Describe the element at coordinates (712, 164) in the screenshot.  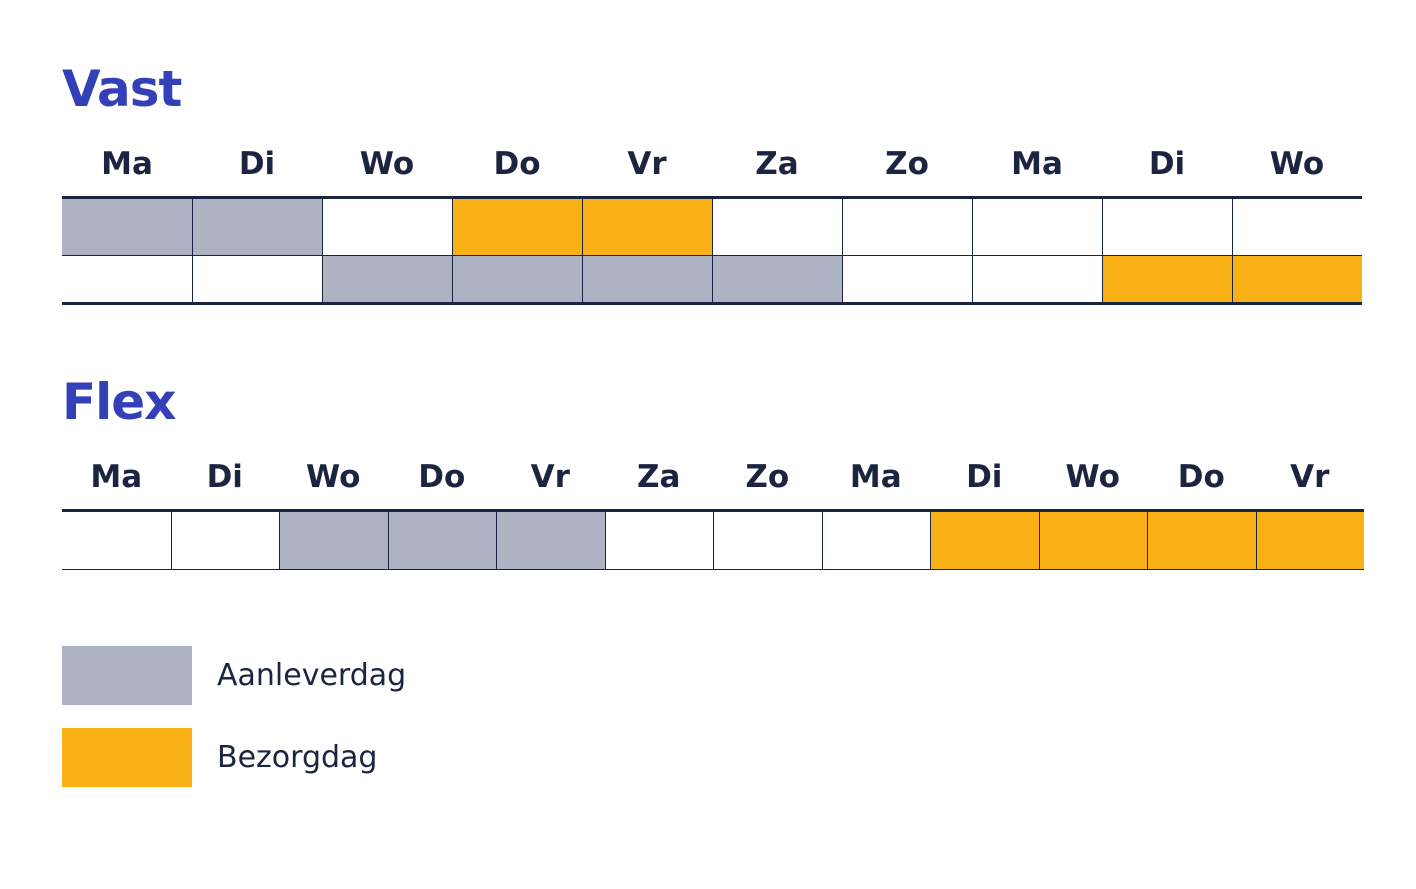
I see `vast-day-header: Ma Di Wo Do Vr Za Zo Ma Di Wo` at that location.